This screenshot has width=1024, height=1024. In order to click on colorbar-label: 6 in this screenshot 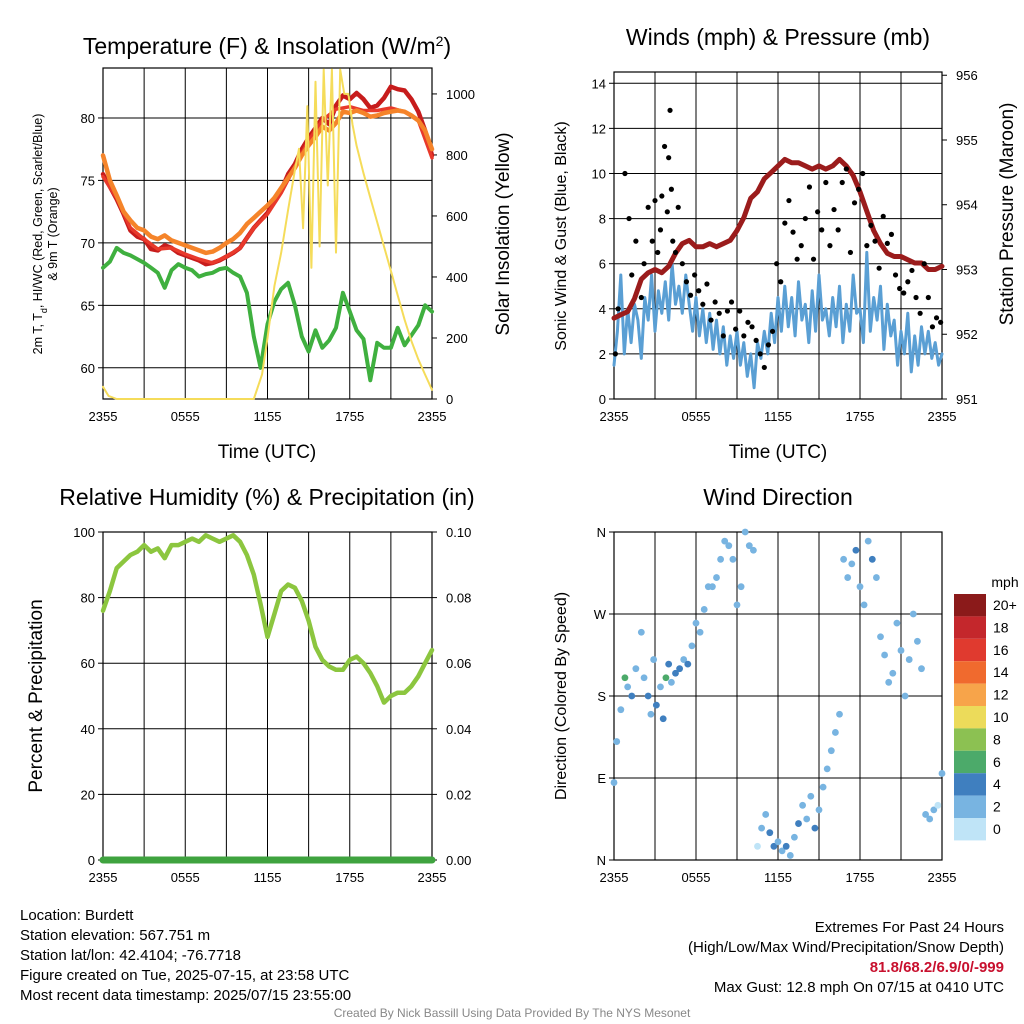, I will do `click(997, 762)`.